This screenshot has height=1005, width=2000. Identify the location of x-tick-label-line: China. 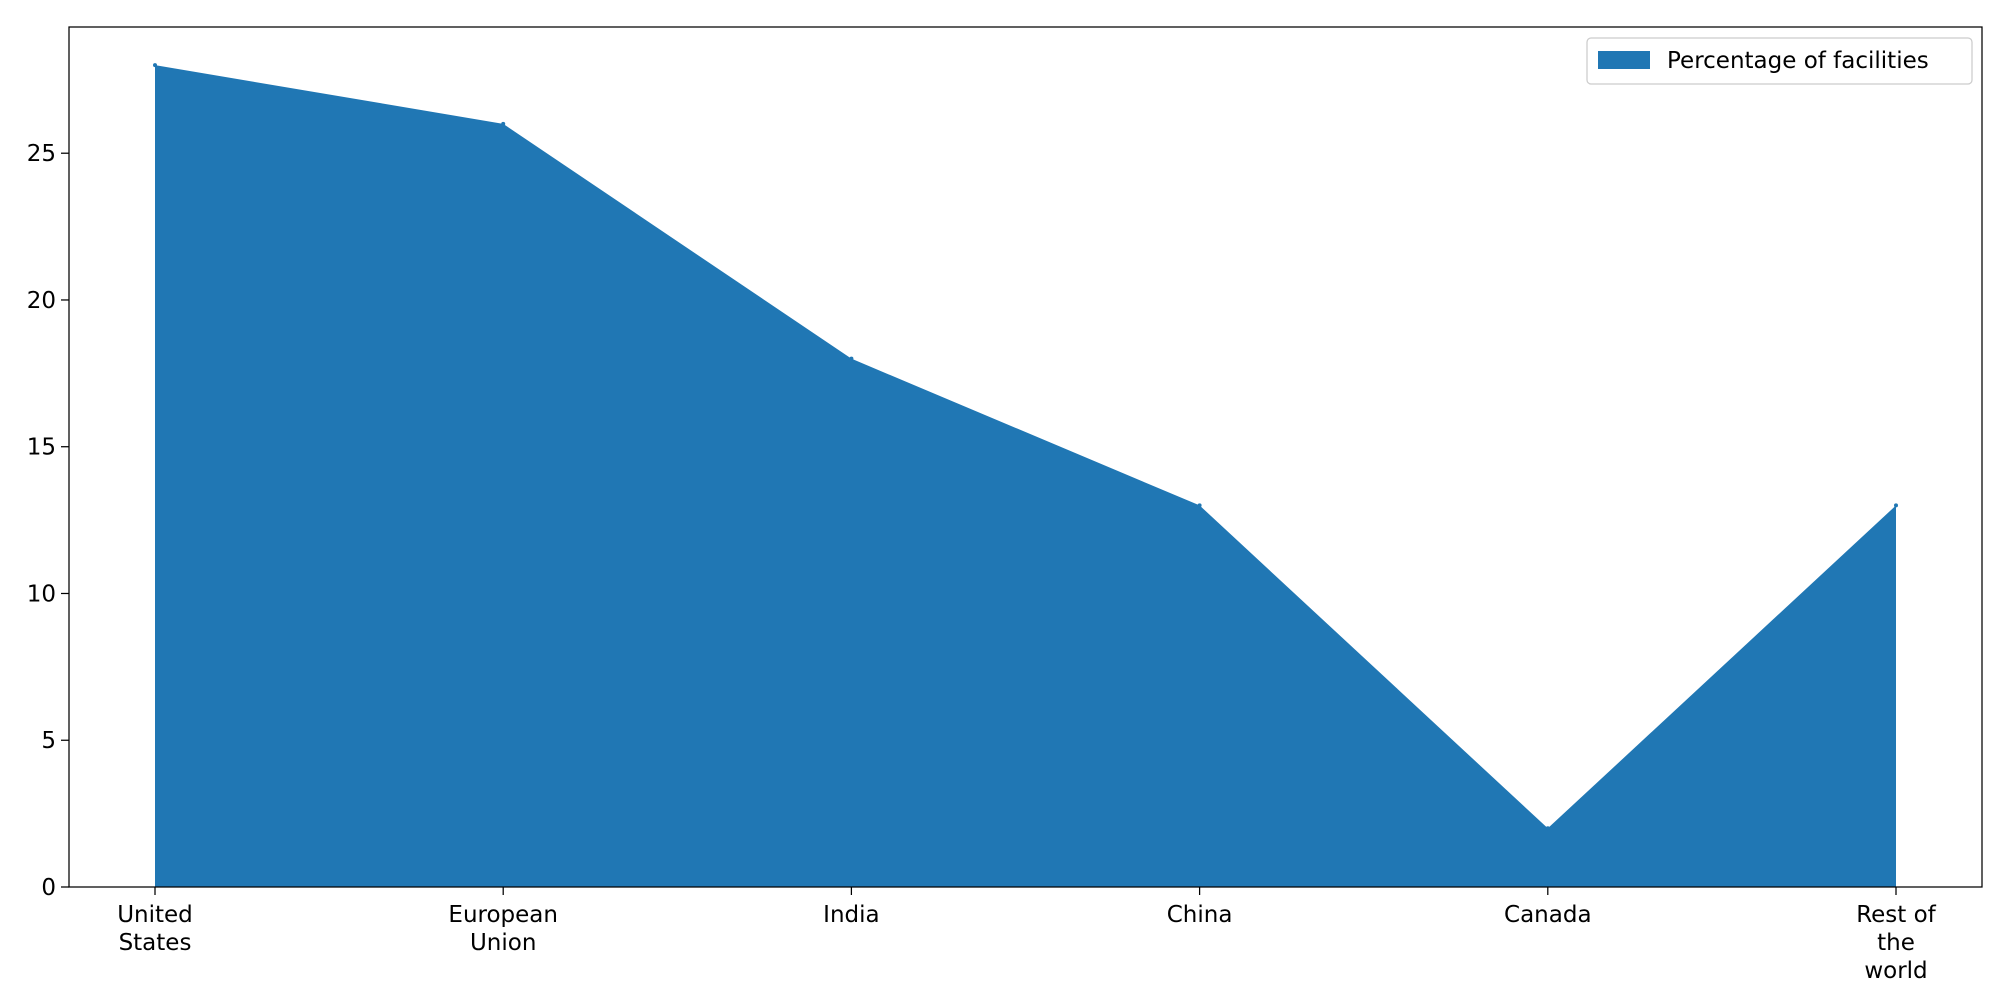
(1200, 915).